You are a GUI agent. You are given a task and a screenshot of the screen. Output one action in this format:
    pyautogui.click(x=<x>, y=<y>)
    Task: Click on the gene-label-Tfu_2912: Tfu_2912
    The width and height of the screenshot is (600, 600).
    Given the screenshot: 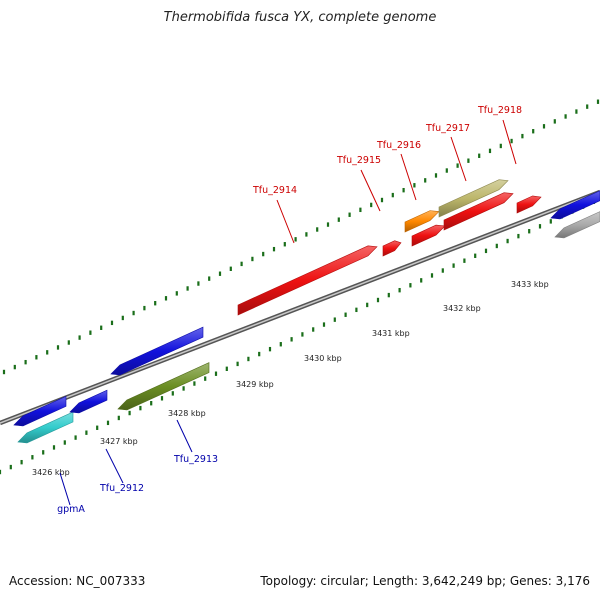 What is the action you would take?
    pyautogui.click(x=121, y=488)
    